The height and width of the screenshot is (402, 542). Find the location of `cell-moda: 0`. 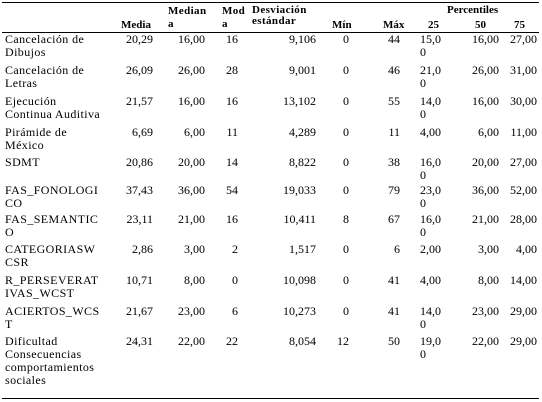

cell-moda: 0 is located at coordinates (235, 280).